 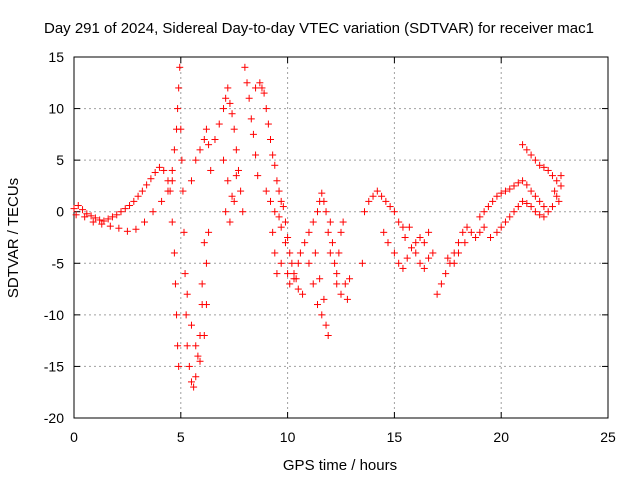 I want to click on y-tick-label: 0, so click(x=60, y=212).